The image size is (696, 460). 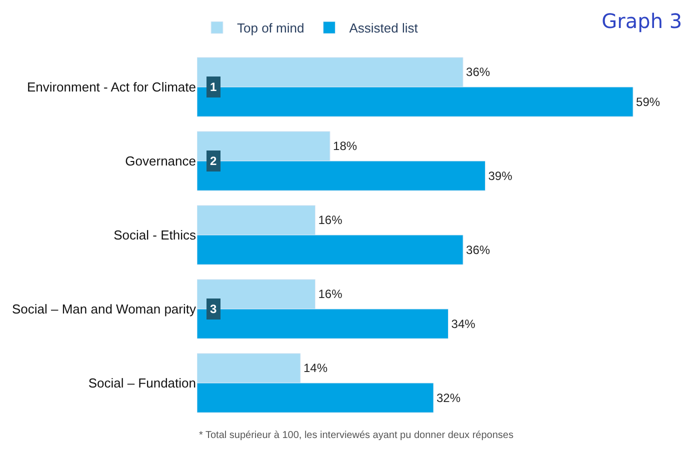 I want to click on data-label: 14%, so click(x=315, y=368).